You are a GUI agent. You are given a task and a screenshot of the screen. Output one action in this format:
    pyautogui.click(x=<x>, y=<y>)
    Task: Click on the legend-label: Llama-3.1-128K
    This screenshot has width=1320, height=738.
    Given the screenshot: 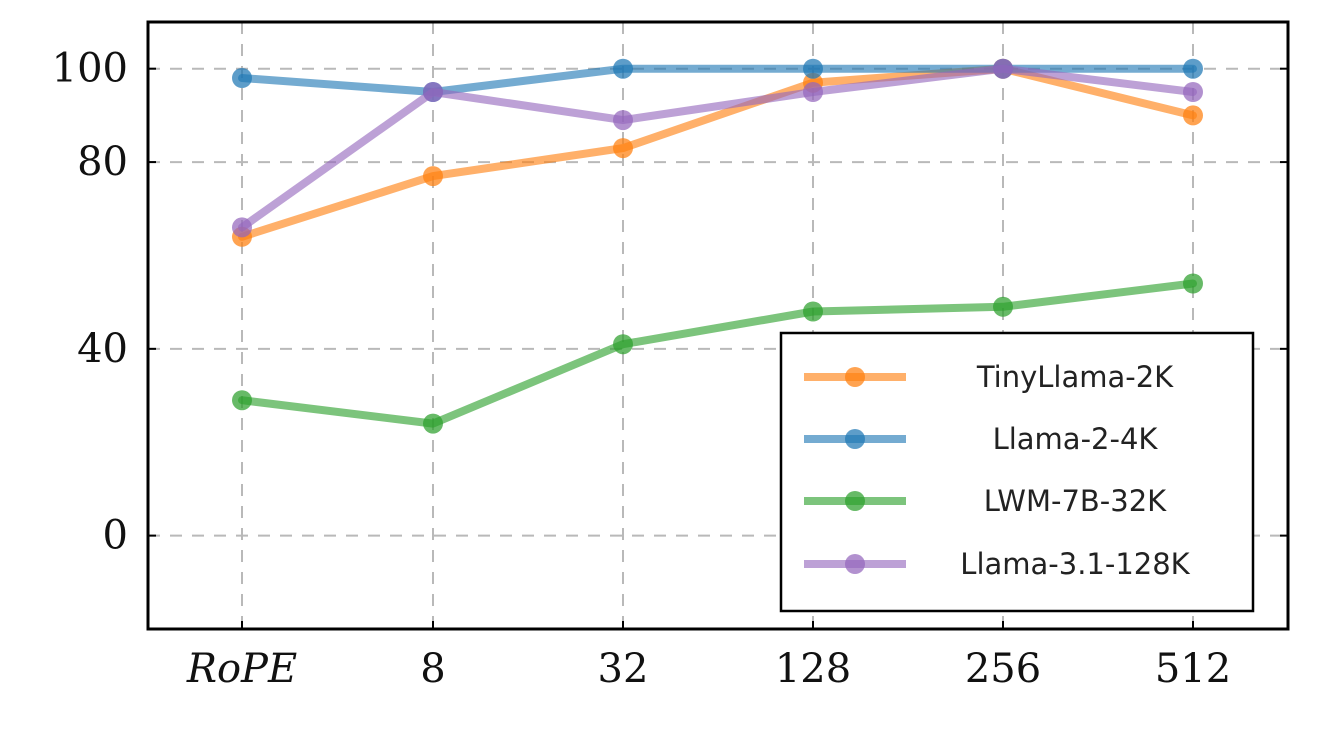 What is the action you would take?
    pyautogui.click(x=1075, y=564)
    